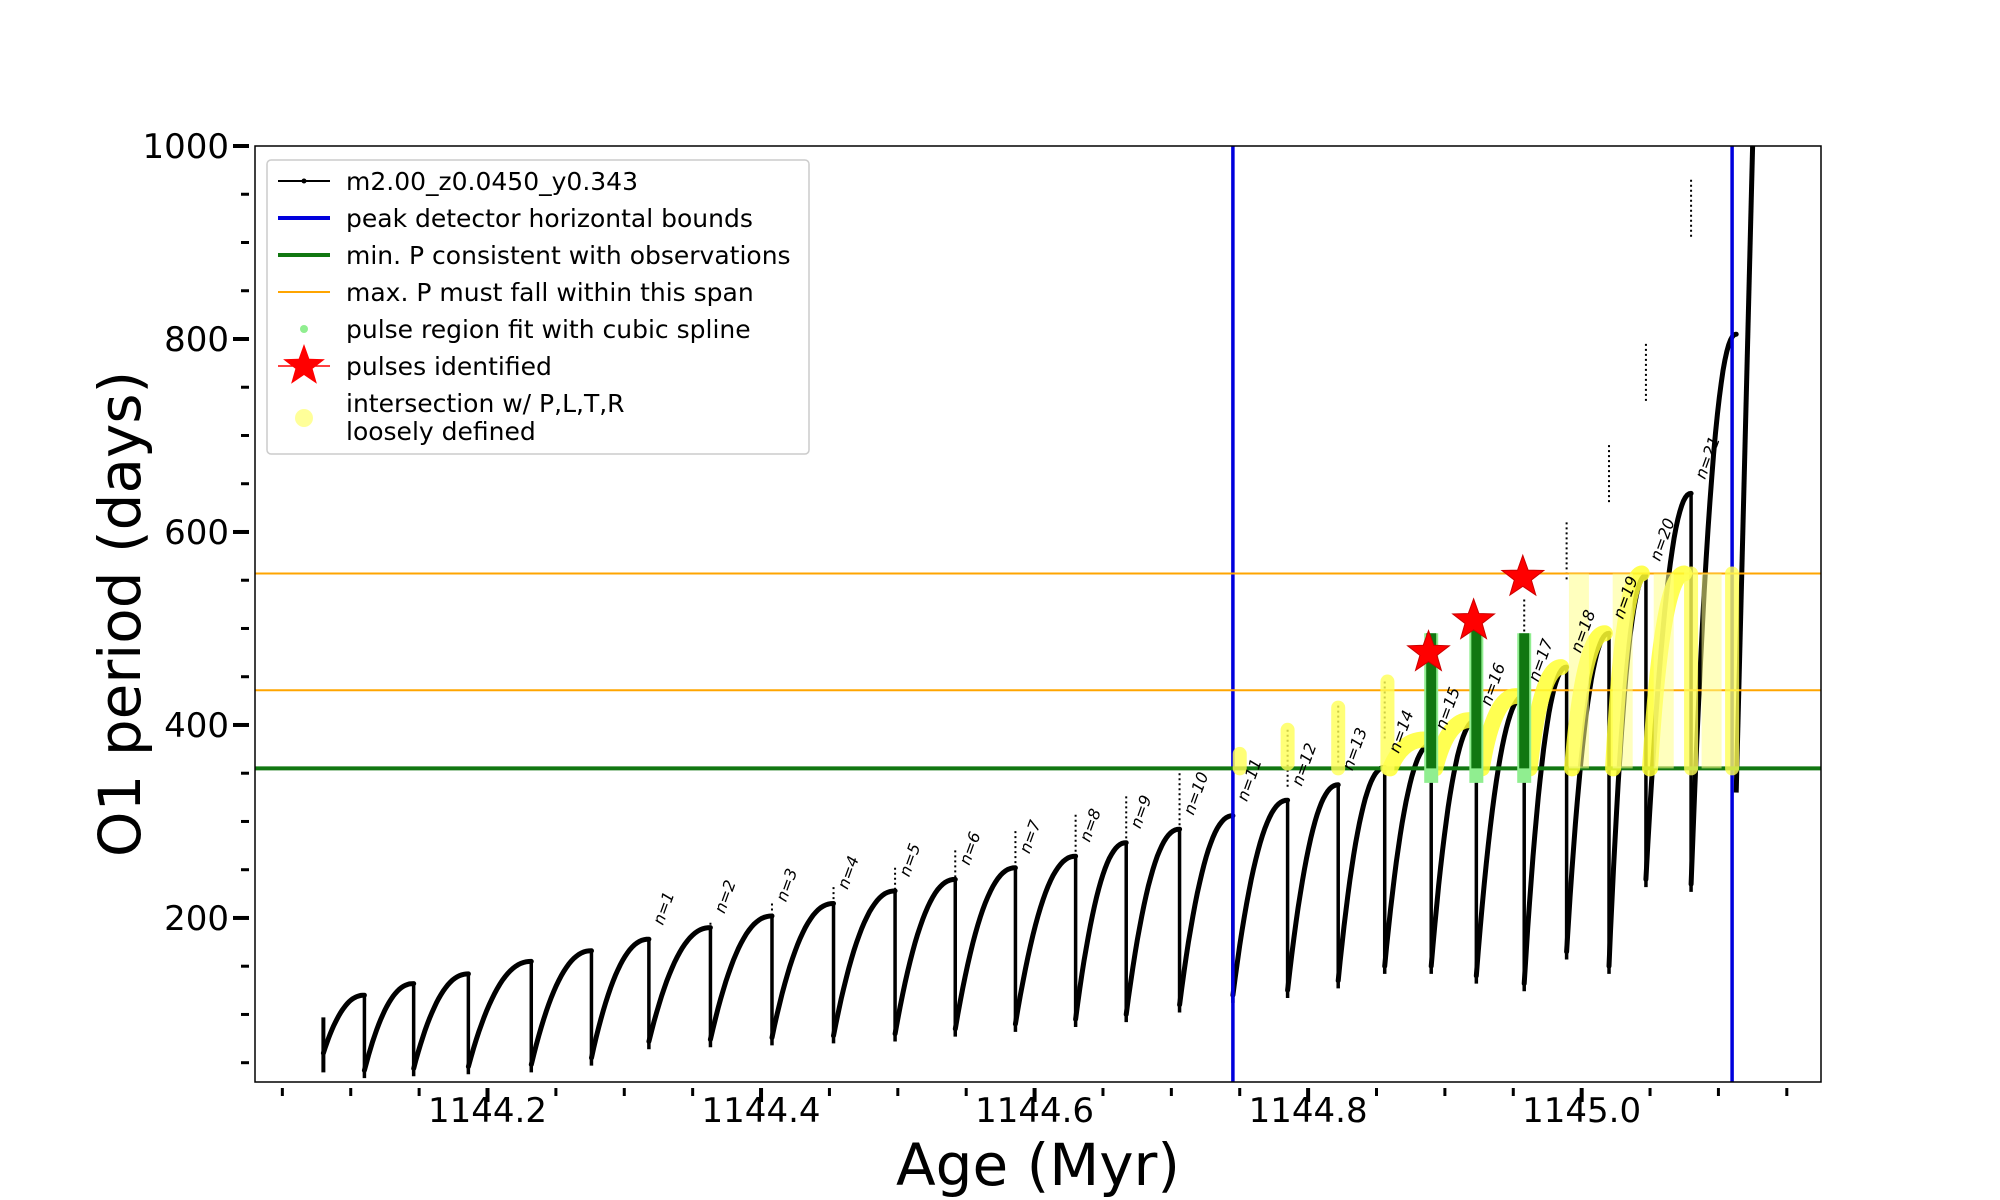 This screenshot has width=2000, height=1200. Describe the element at coordinates (568, 255) in the screenshot. I see `legend-label-min_p: min. P consistent with observations` at that location.